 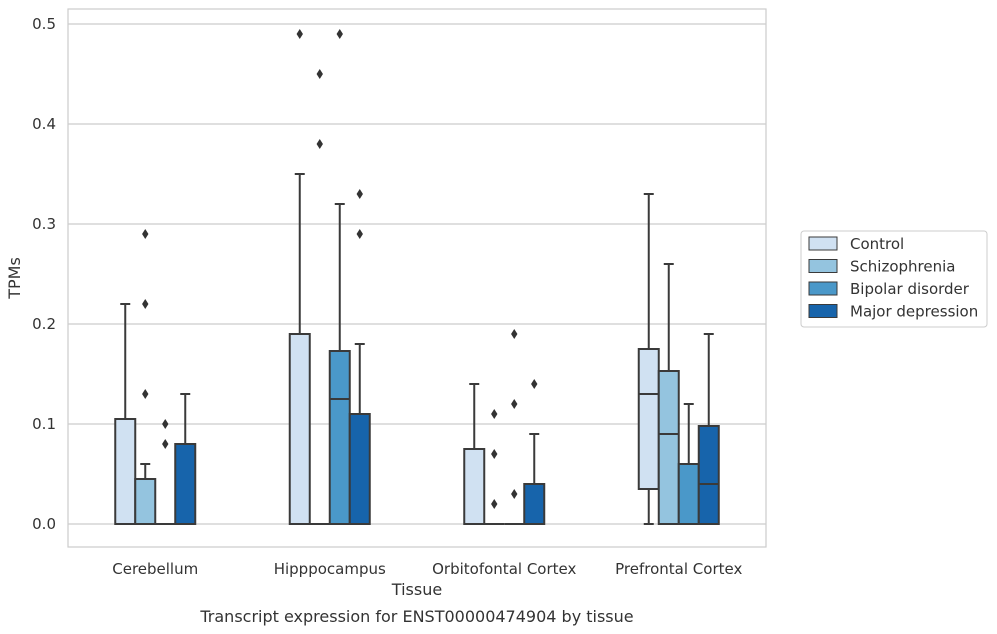 I want to click on legend-item: Control, so click(x=856, y=244).